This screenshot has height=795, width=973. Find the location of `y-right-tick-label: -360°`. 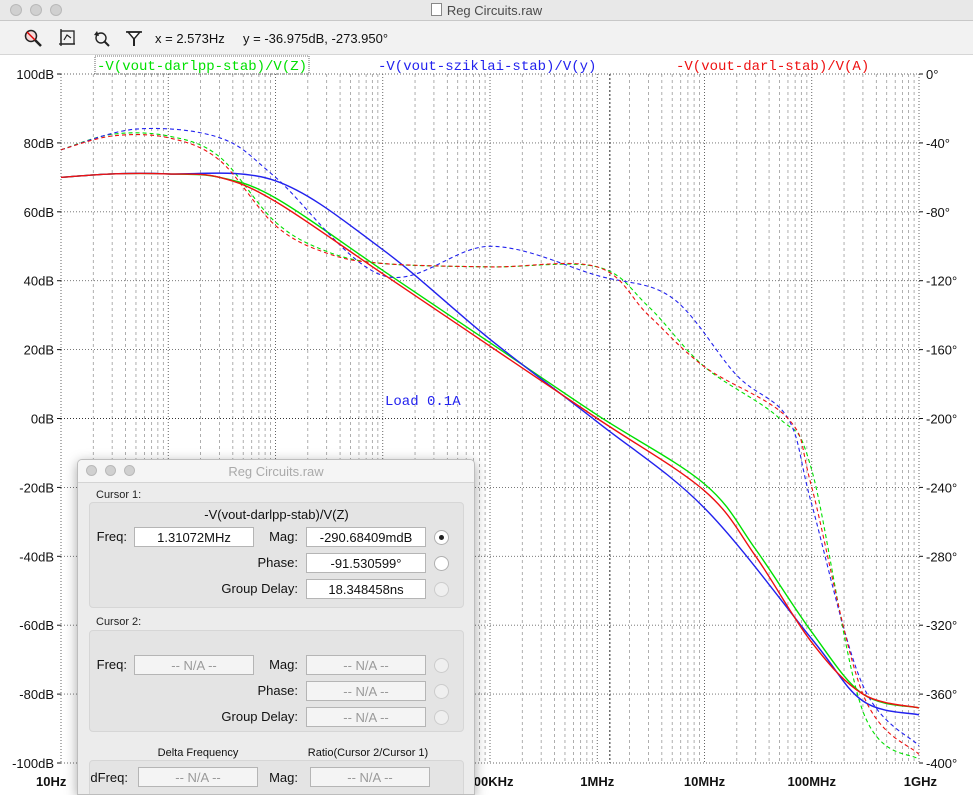

y-right-tick-label: -360° is located at coordinates (941, 694).